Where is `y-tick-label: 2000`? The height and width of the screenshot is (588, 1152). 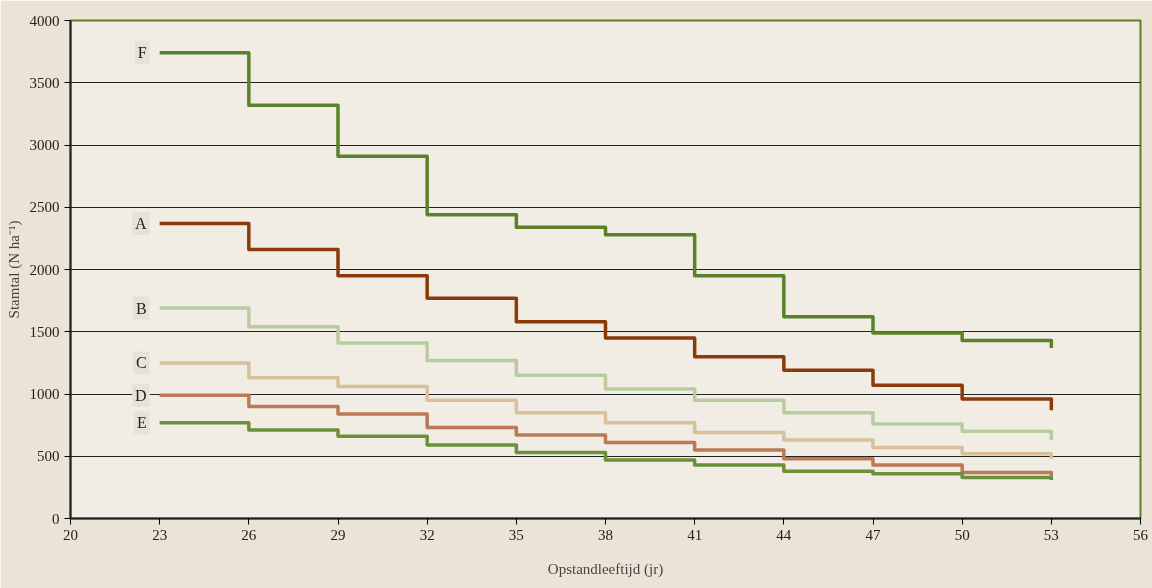
y-tick-label: 2000 is located at coordinates (44, 269).